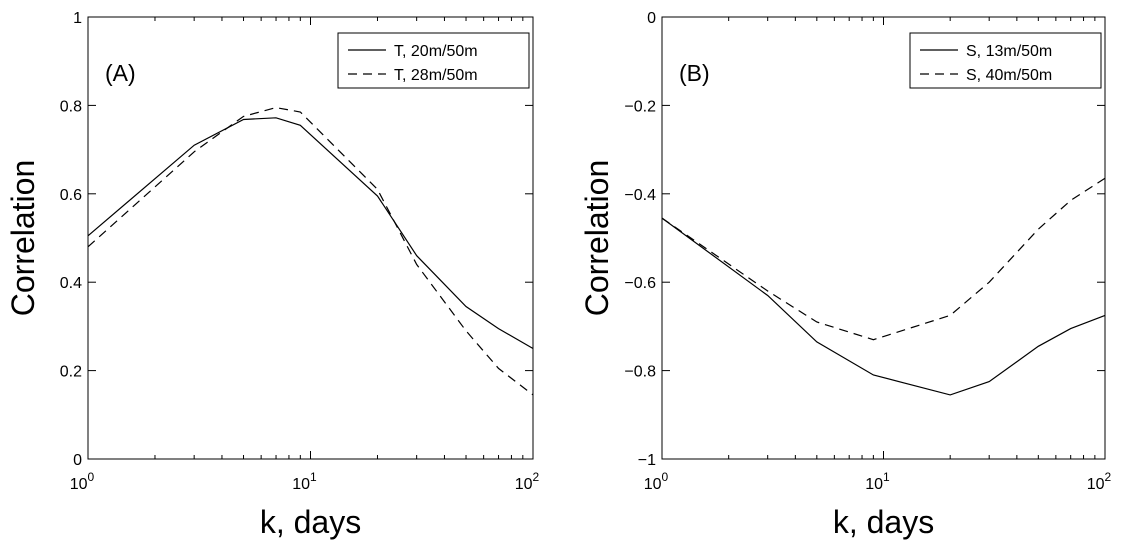  I want to click on y-tick-label: −0.2, so click(640, 106).